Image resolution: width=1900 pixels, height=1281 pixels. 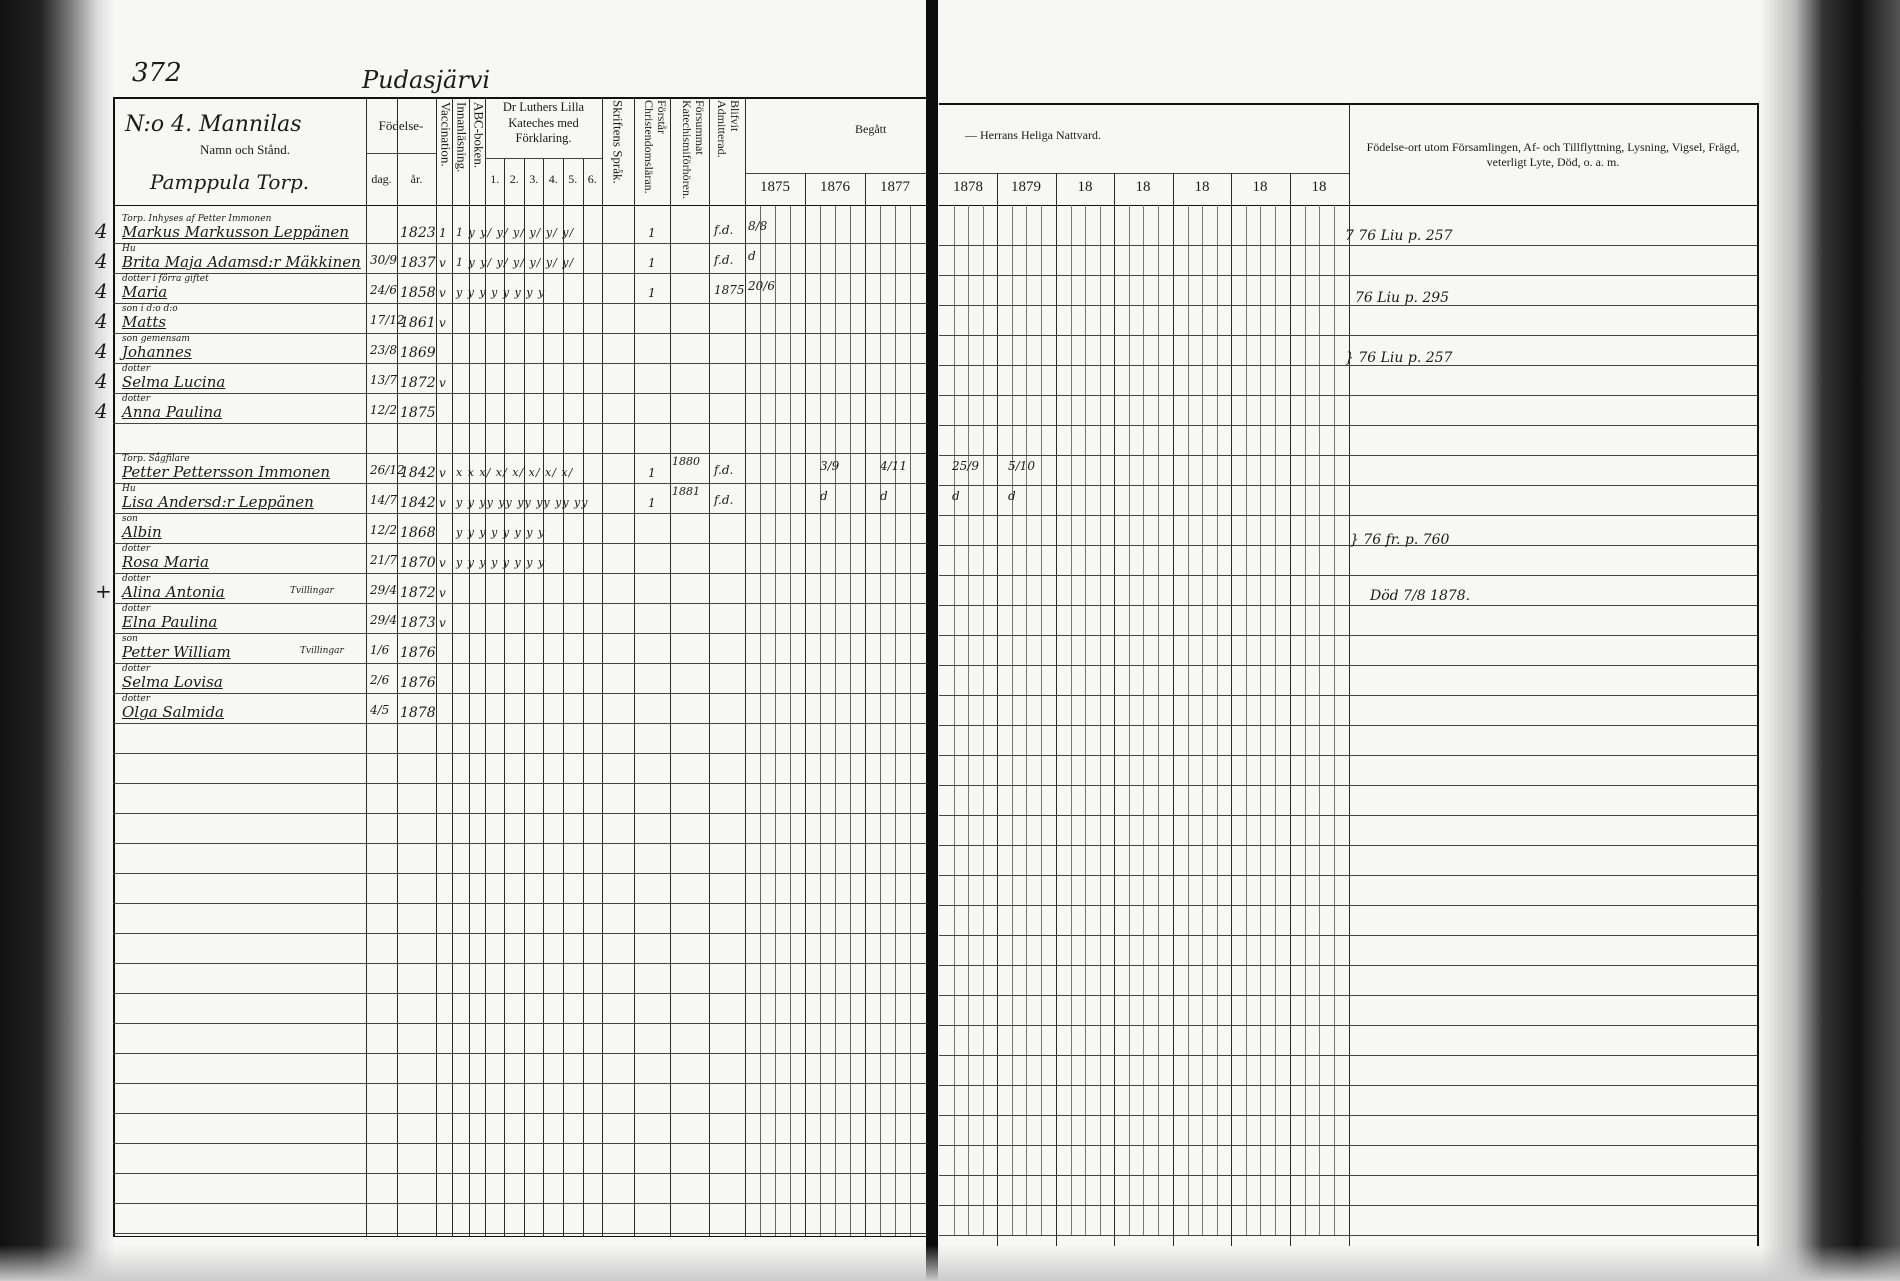 I want to click on record-name: Matts, so click(x=144, y=322).